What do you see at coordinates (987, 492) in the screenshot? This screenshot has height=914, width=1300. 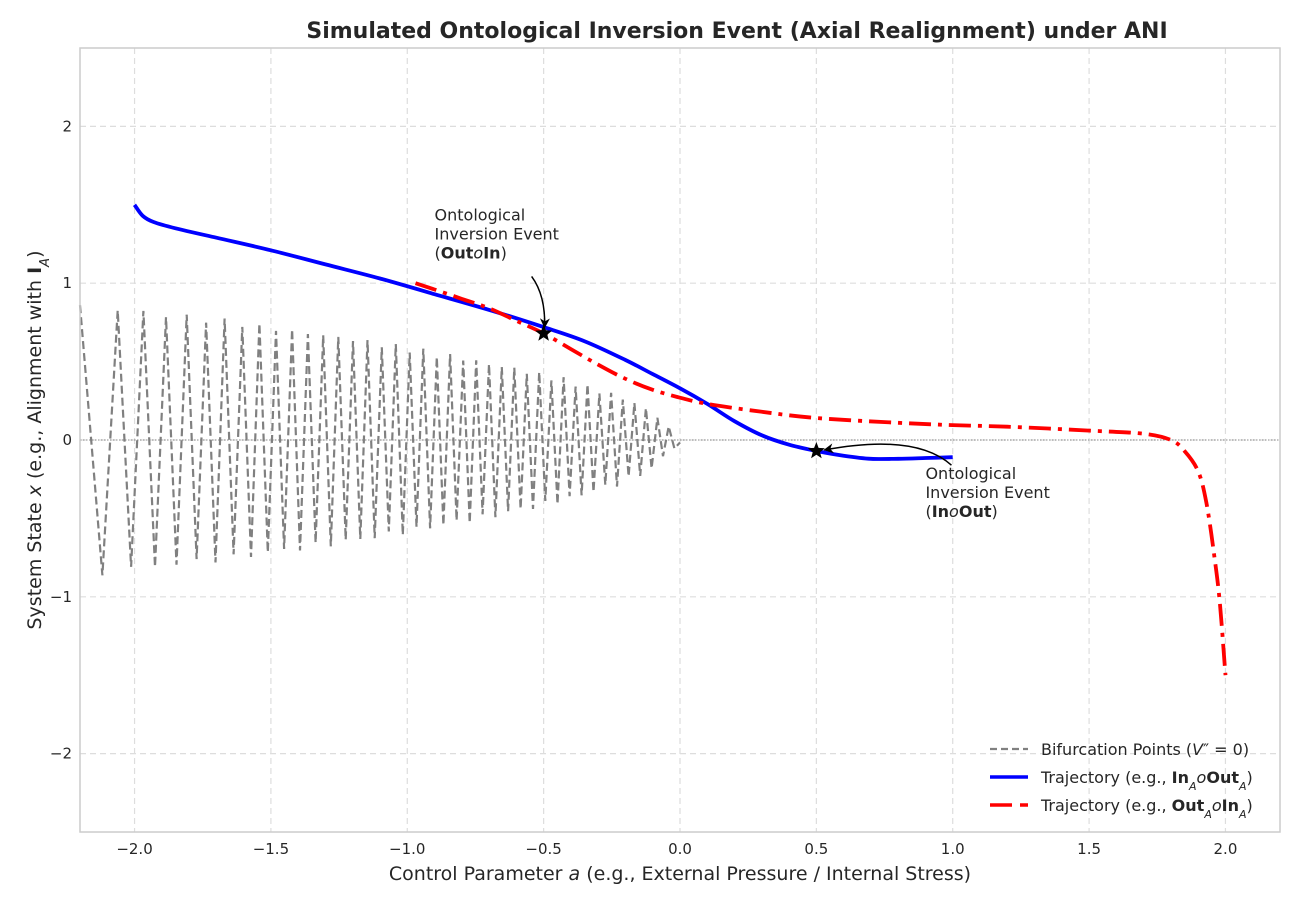 I see `annotation-2-line-2: Inversion Event` at bounding box center [987, 492].